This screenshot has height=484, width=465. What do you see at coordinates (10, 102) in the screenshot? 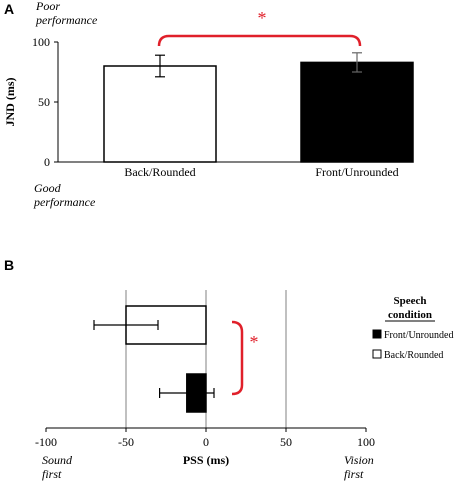
I see `y-axis-label: JND (ms)` at bounding box center [10, 102].